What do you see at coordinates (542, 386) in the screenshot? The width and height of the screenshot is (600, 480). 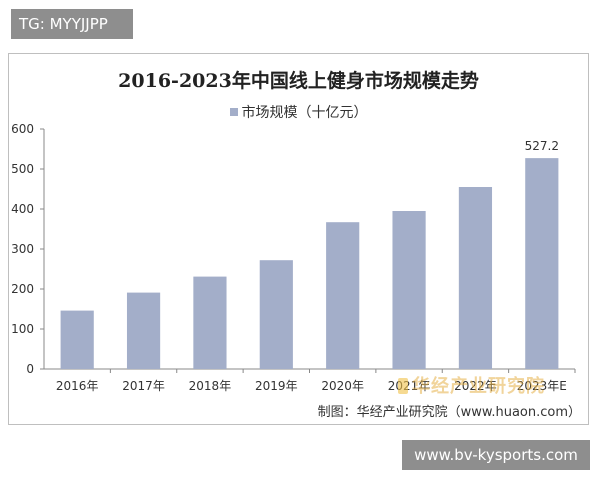 I see `x-tick-label: 2023年E` at bounding box center [542, 386].